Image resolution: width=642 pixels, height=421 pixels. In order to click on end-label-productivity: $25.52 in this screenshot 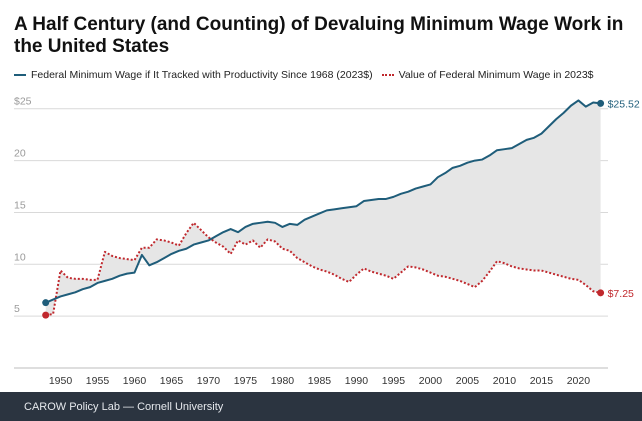, I will do `click(624, 104)`.